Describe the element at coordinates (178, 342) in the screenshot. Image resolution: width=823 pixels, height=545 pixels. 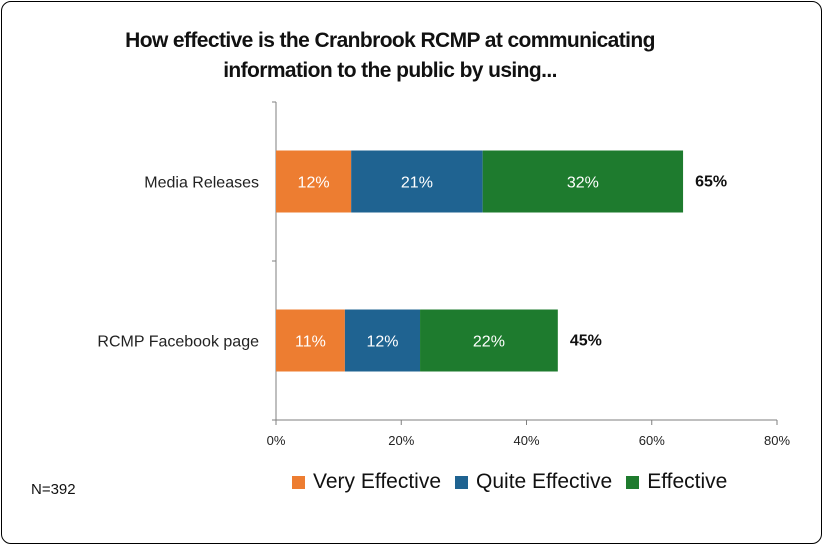
I see `category-label: RCMP Facebook page` at that location.